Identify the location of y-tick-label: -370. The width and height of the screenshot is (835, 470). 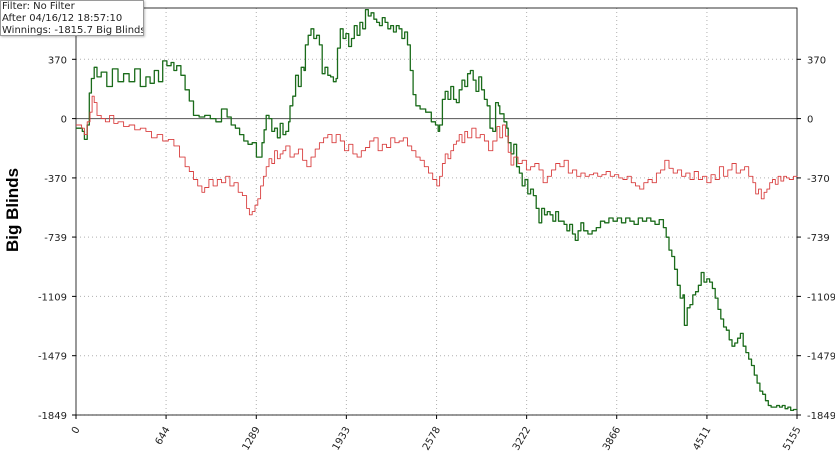
(55, 179).